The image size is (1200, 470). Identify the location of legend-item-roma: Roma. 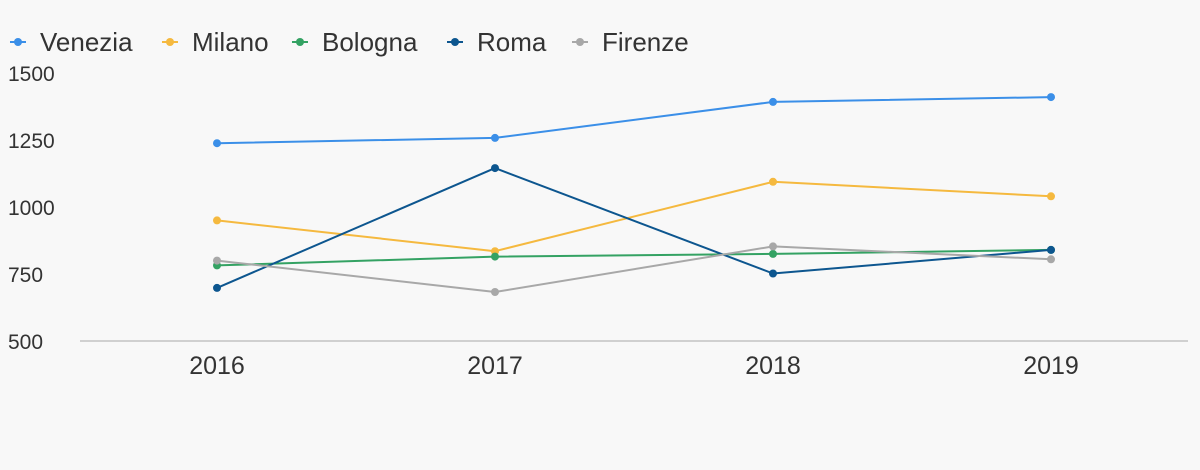
(497, 42).